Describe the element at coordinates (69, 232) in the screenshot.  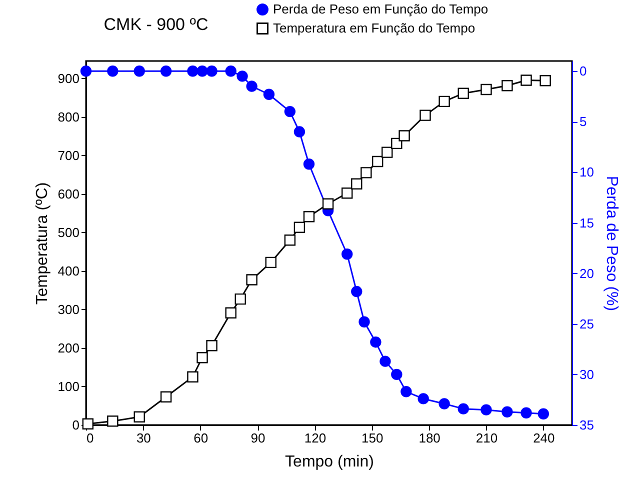
I see `y-tick-label: 500` at that location.